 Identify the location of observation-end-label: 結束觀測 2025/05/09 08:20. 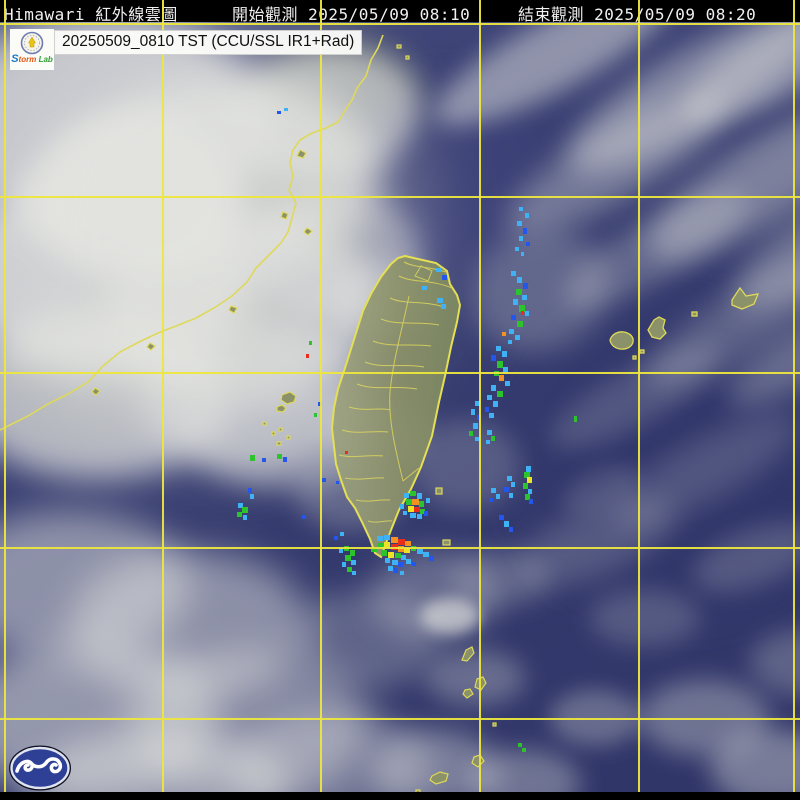
(637, 14).